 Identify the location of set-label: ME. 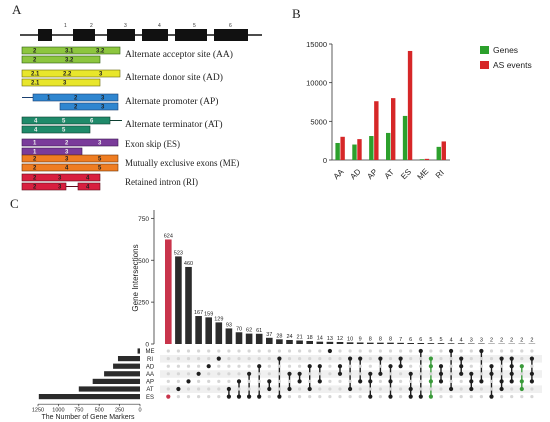
(150, 352).